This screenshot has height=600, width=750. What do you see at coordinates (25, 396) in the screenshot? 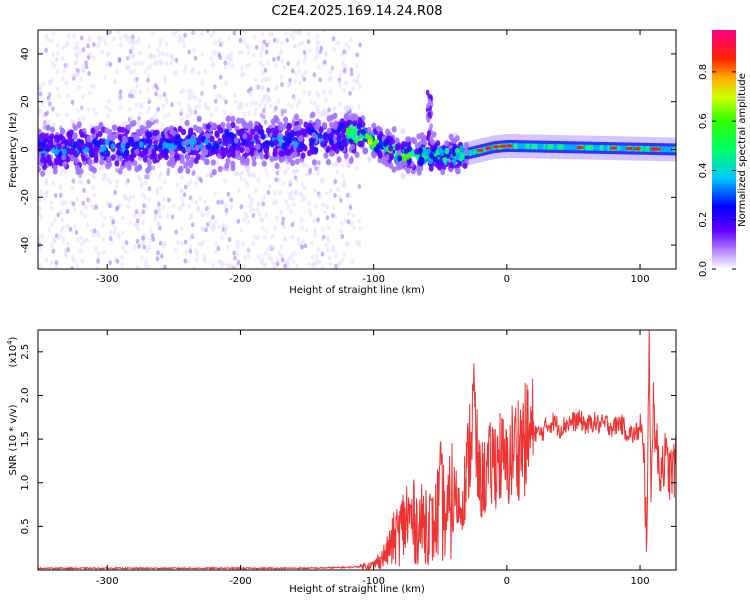
I see `snr-y-tick-label: 2.0` at bounding box center [25, 396].